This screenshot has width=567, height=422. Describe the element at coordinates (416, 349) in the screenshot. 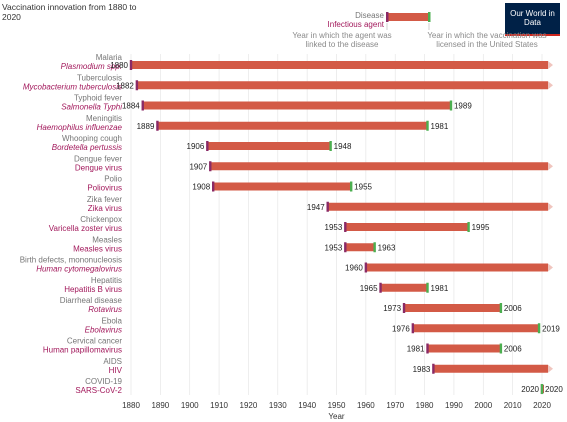

I see `linked-year-label: 1981` at that location.